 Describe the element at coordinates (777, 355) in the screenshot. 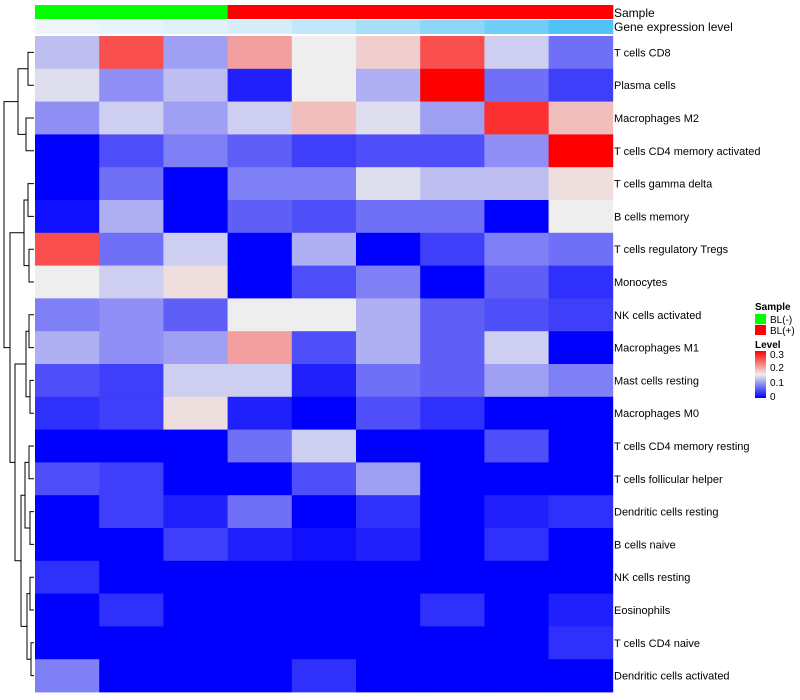

I see `legend-tick-0: 0.3` at that location.